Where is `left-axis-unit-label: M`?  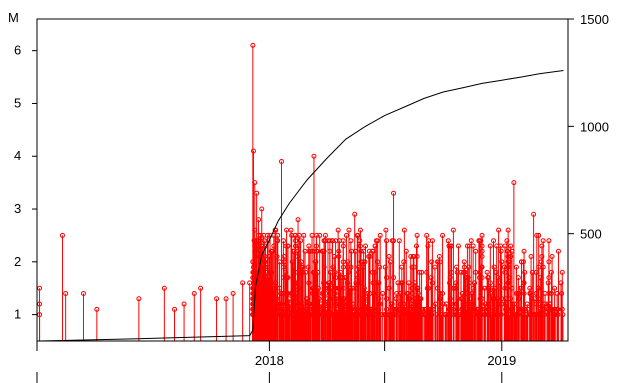 left-axis-unit-label: M is located at coordinates (13, 17).